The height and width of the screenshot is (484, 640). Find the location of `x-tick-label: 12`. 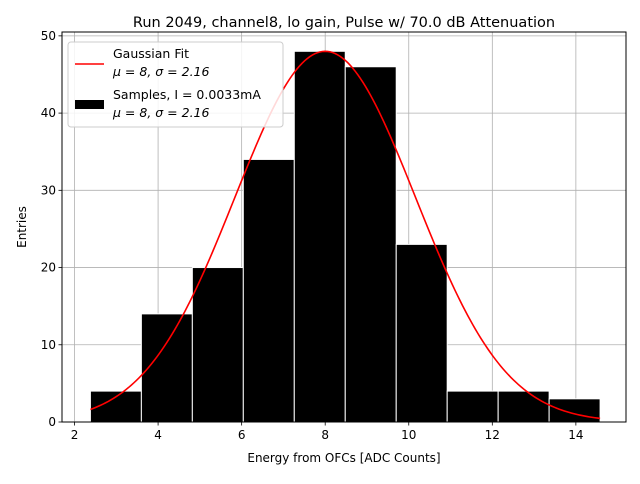

x-tick-label: 12 is located at coordinates (492, 435).